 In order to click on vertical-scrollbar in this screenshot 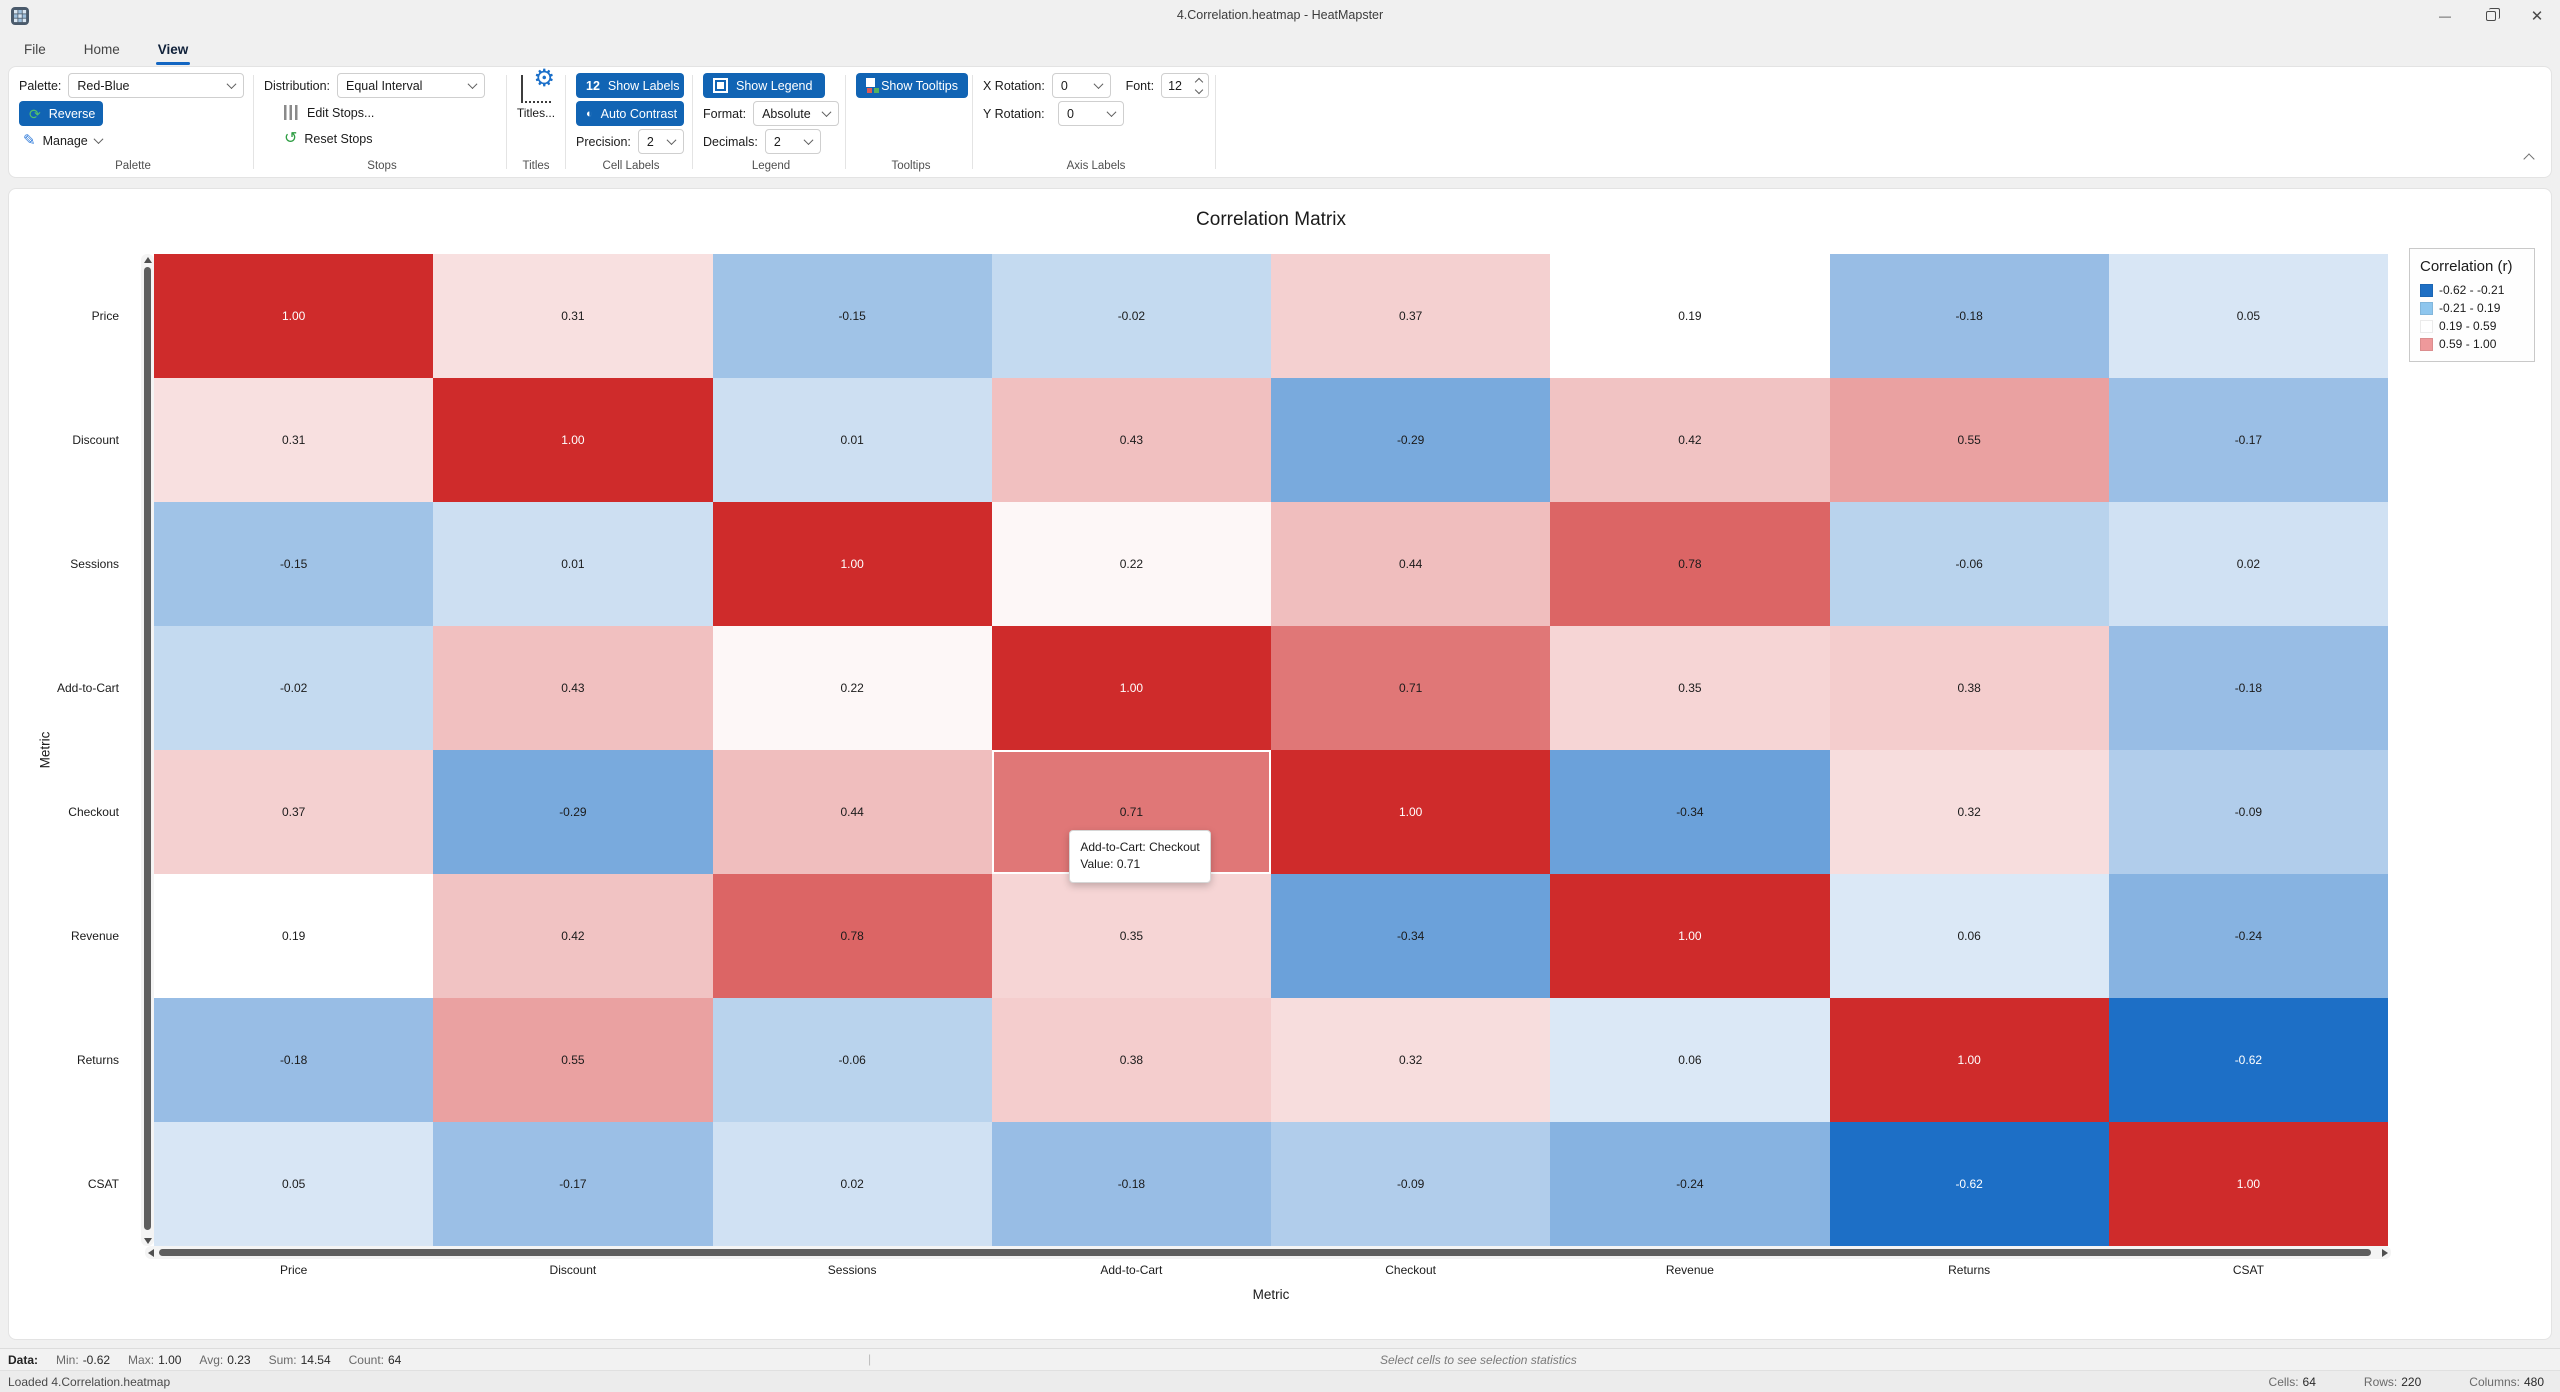, I will do `click(147, 750)`.